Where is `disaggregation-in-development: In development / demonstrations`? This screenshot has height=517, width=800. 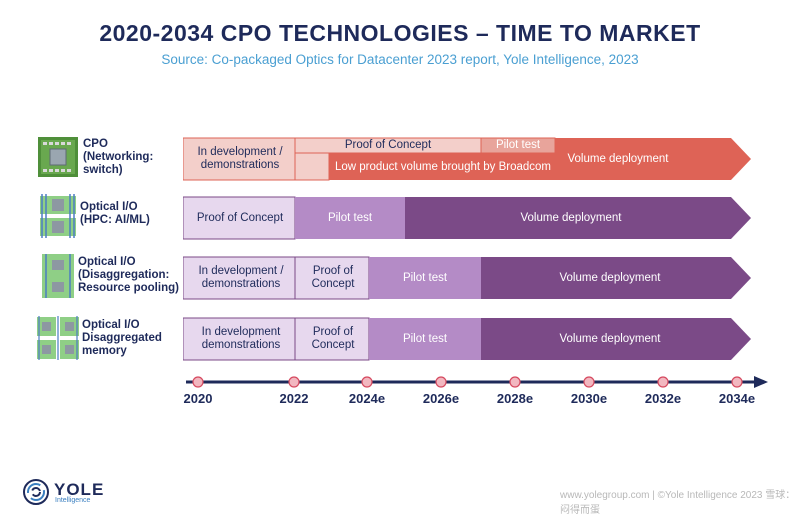 disaggregation-in-development: In development / demonstrations is located at coordinates (241, 277).